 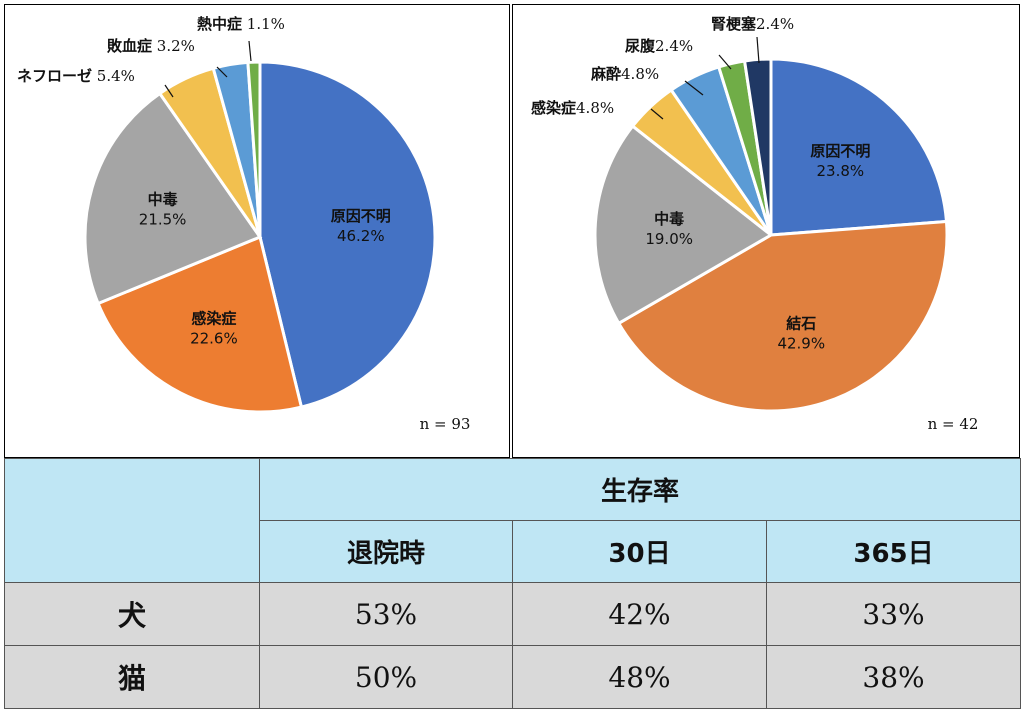 What do you see at coordinates (639, 551) in the screenshot?
I see `column-header-30days: 30日` at bounding box center [639, 551].